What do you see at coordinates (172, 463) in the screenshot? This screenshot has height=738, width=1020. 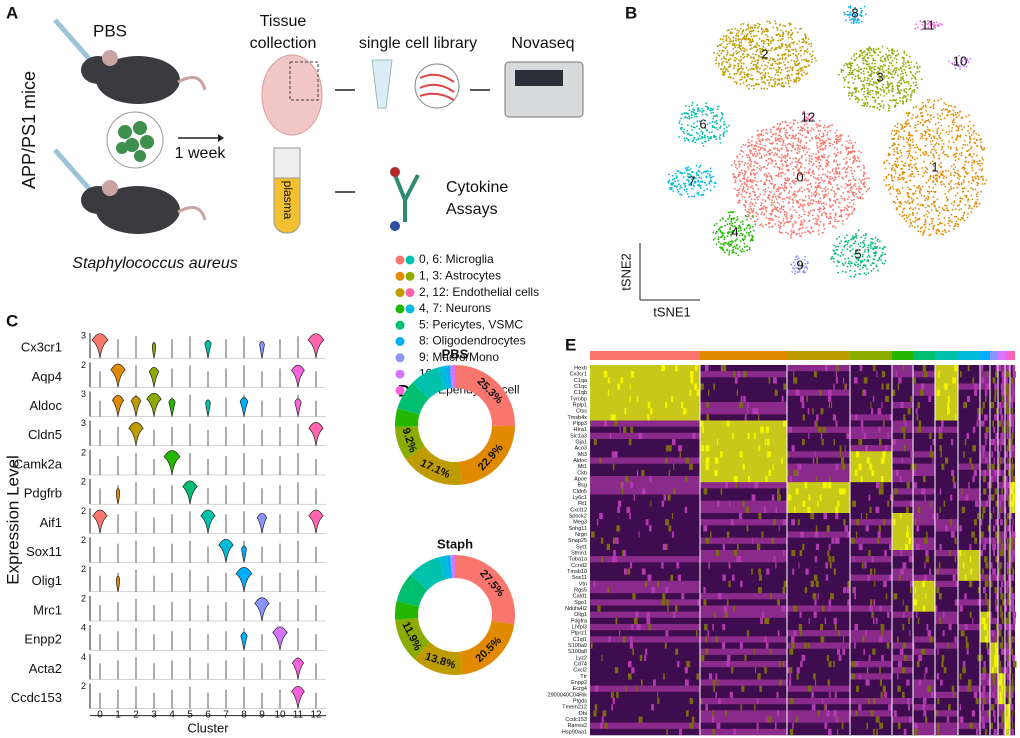 I see `violin` at bounding box center [172, 463].